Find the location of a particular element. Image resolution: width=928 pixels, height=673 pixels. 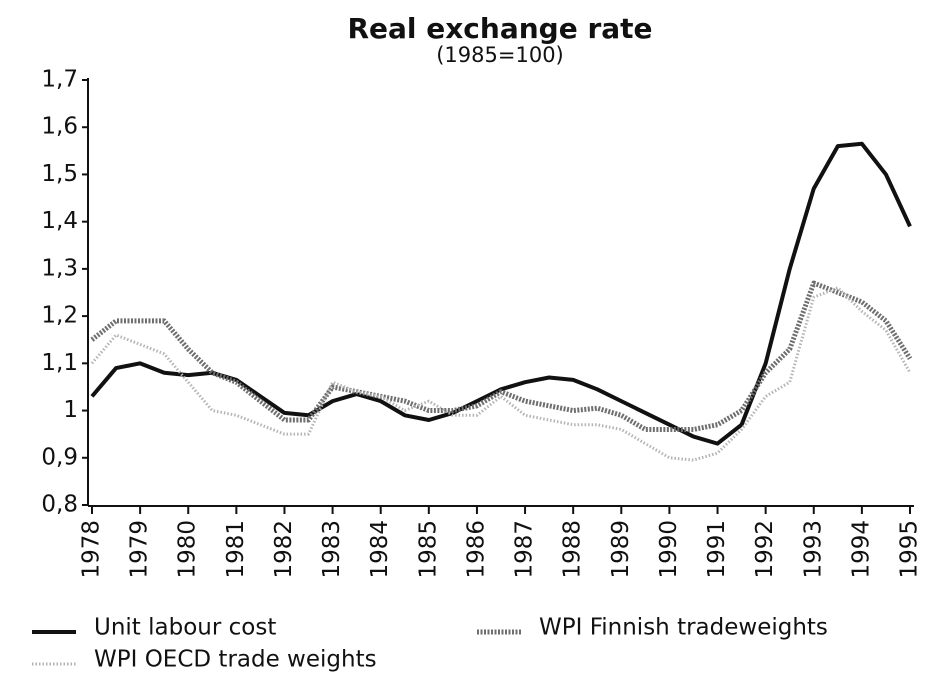

x-tick-label: 1995 is located at coordinates (910, 549).